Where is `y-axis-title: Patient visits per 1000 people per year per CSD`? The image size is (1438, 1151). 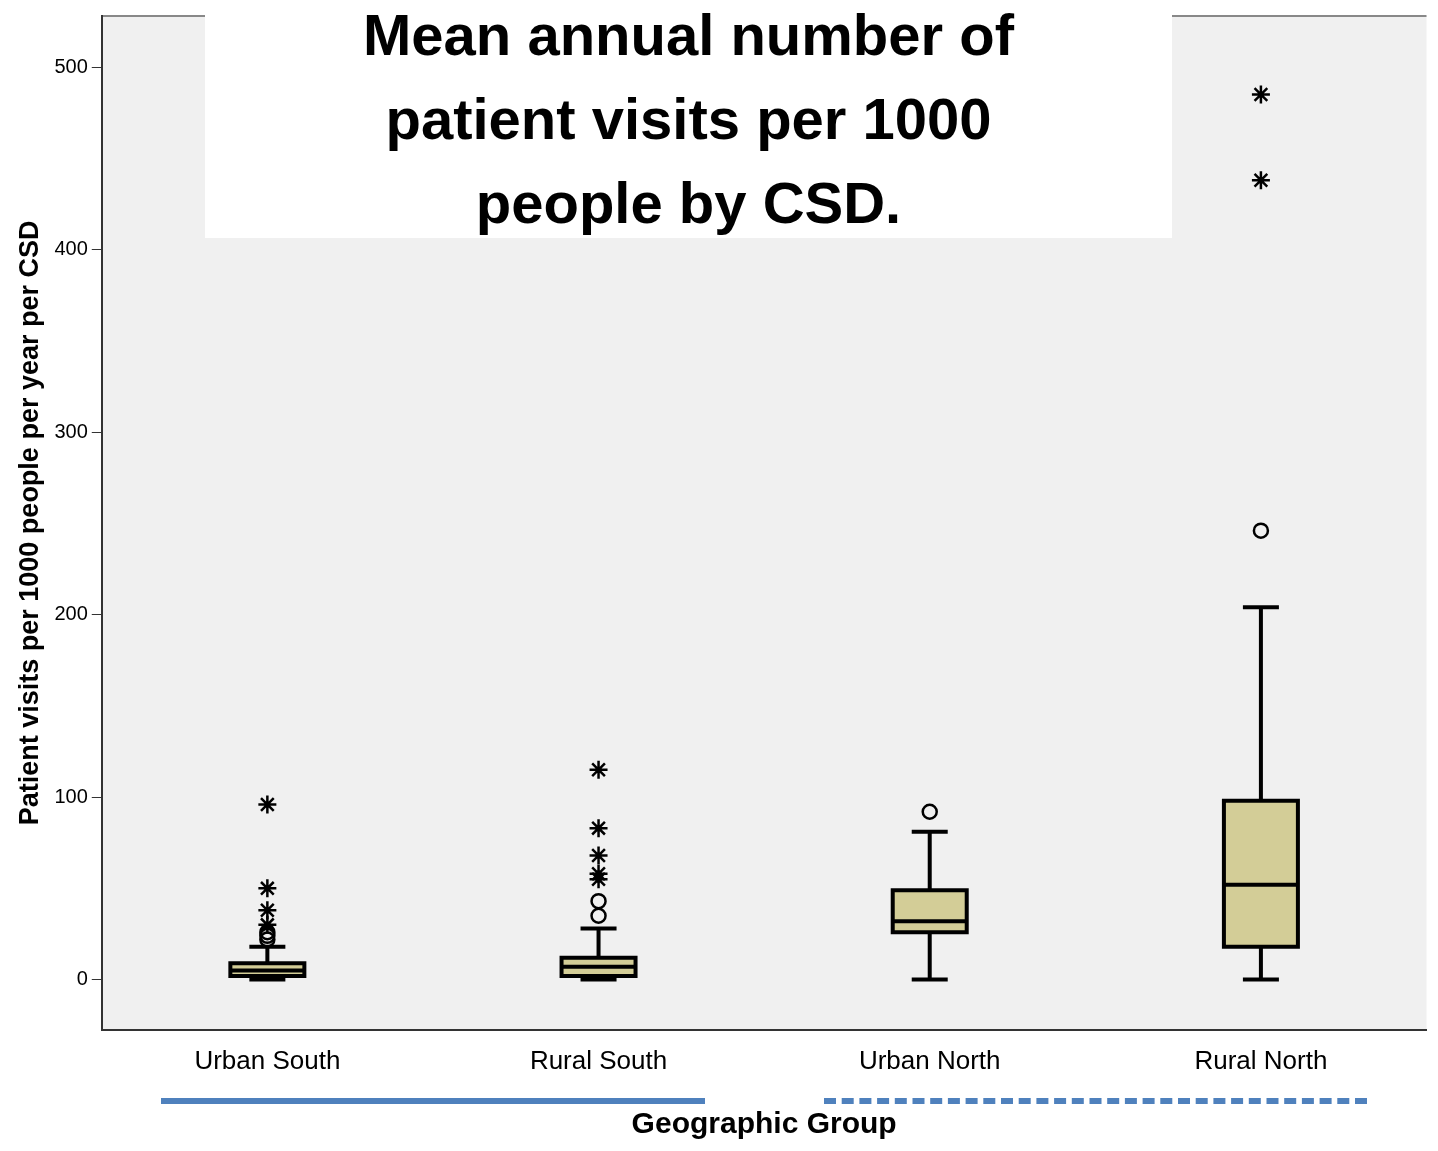 y-axis-title: Patient visits per 1000 people per year per CSD is located at coordinates (28, 523).